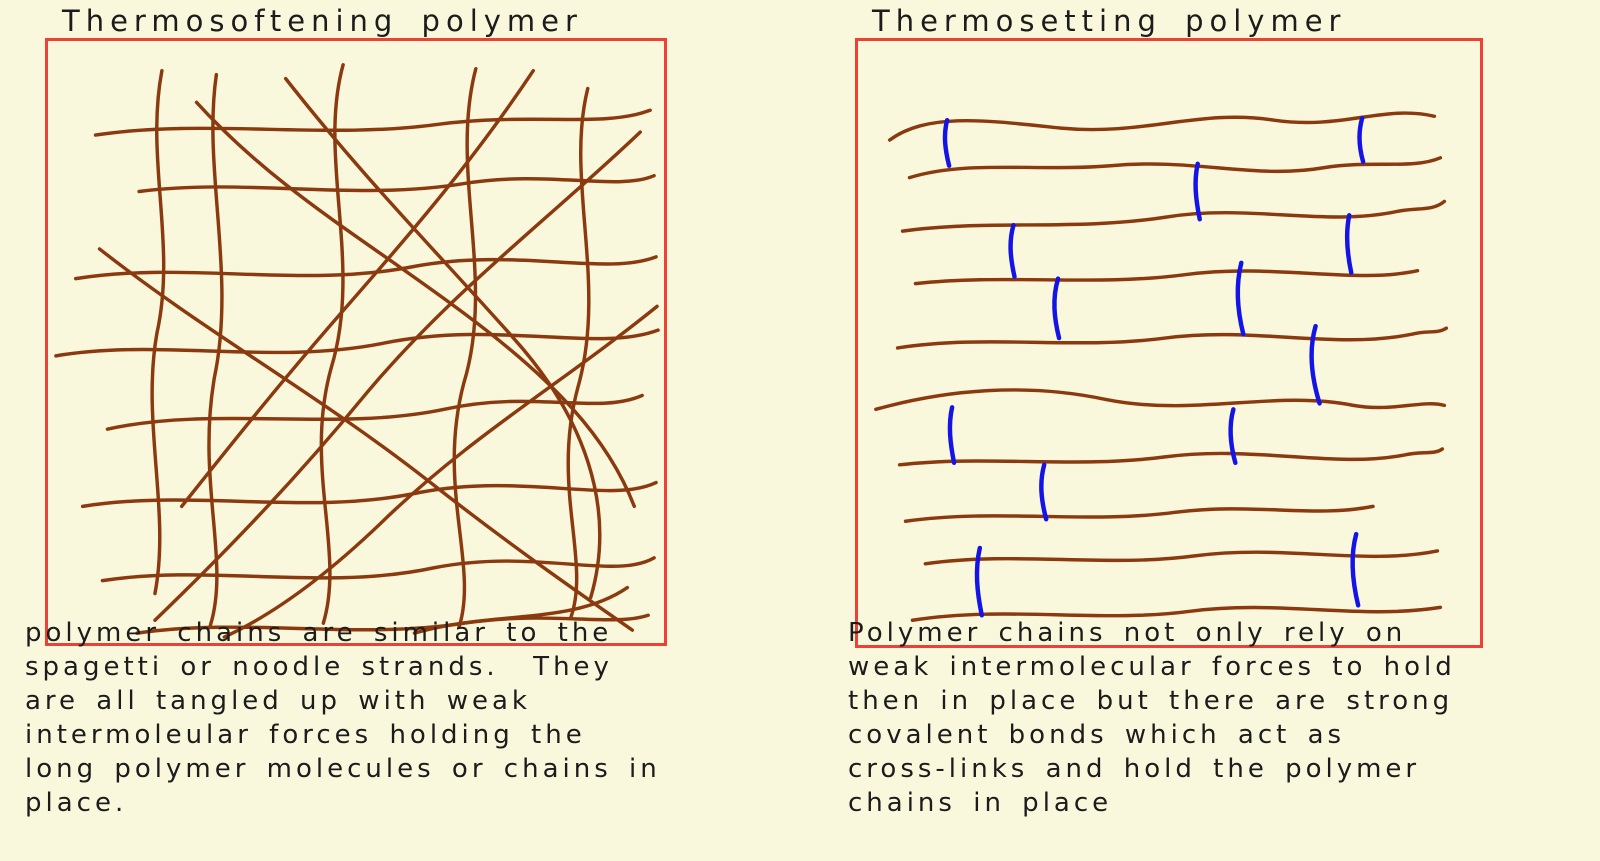 The width and height of the screenshot is (1600, 861). Describe the element at coordinates (76, 803) in the screenshot. I see `caption-line: place.` at that location.